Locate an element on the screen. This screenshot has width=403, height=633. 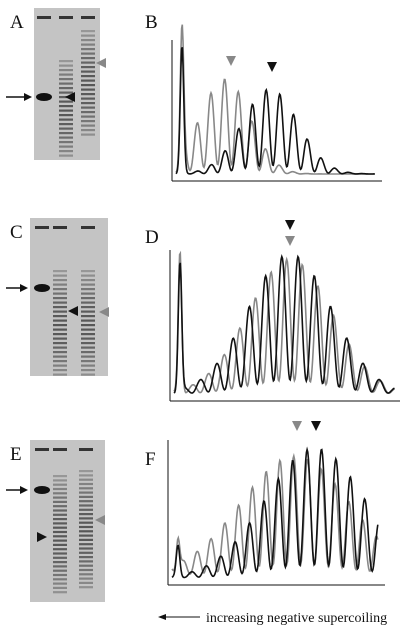
panel-label: D is located at coordinates (152, 237).